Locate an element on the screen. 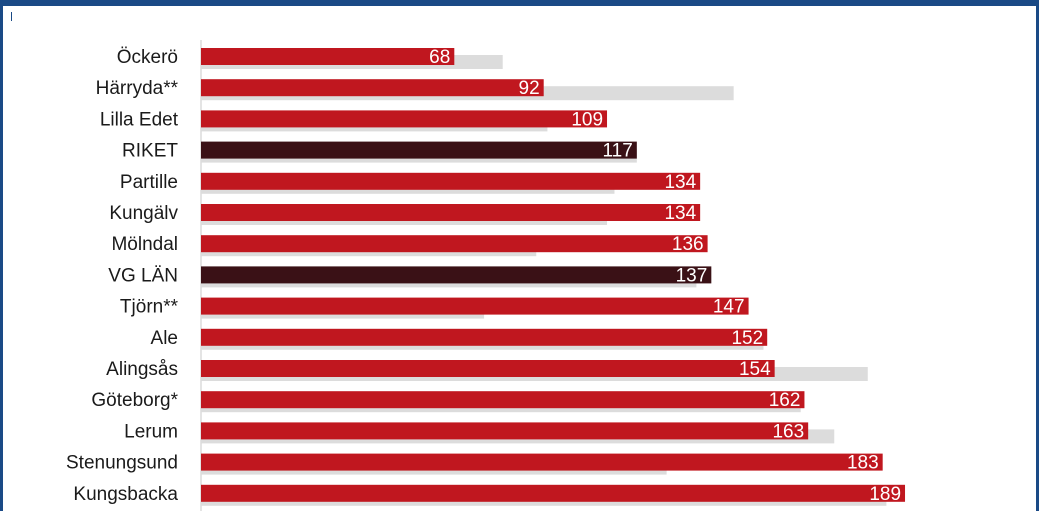  value-label: 189 is located at coordinates (885, 494).